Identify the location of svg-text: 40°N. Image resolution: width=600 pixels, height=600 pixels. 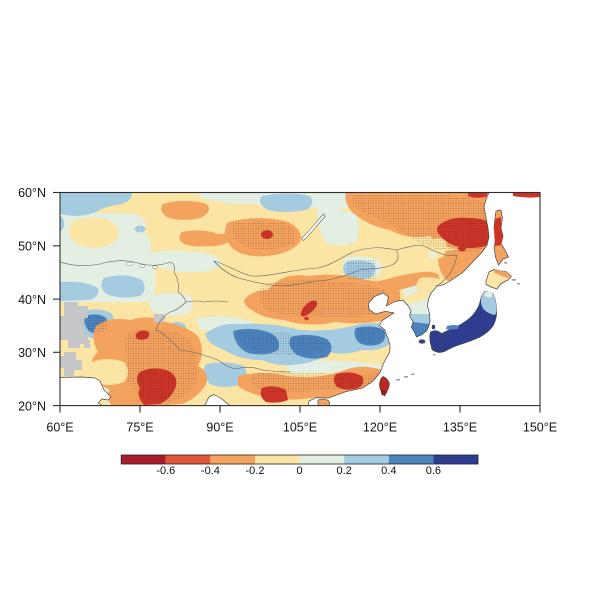
(32, 300).